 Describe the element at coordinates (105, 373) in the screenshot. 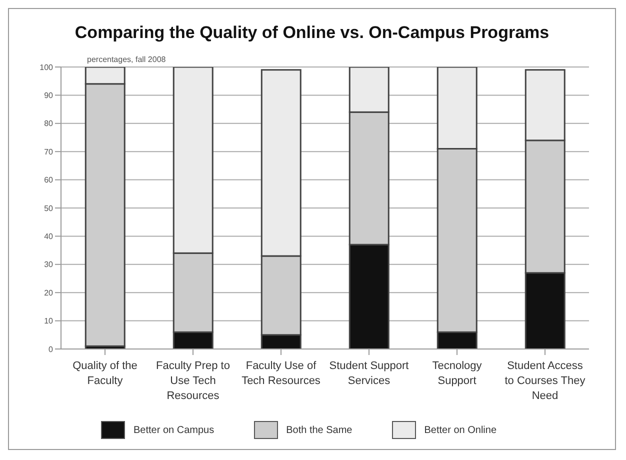

I see `x-tick-label: Quality of the Faculty` at that location.